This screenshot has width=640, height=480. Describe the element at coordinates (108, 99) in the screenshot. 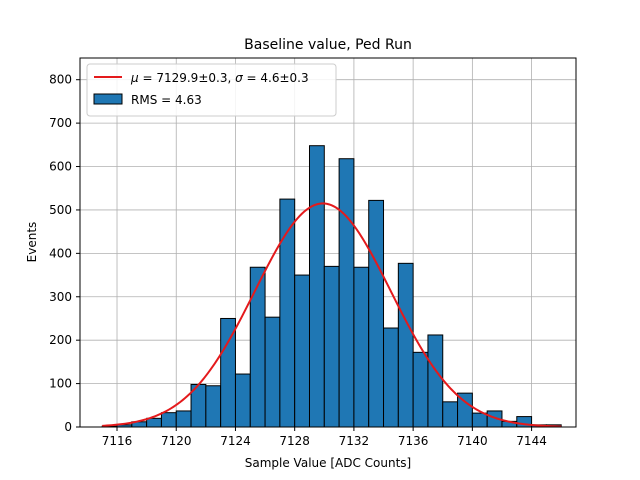

I see `legend-histogram-swatch` at that location.